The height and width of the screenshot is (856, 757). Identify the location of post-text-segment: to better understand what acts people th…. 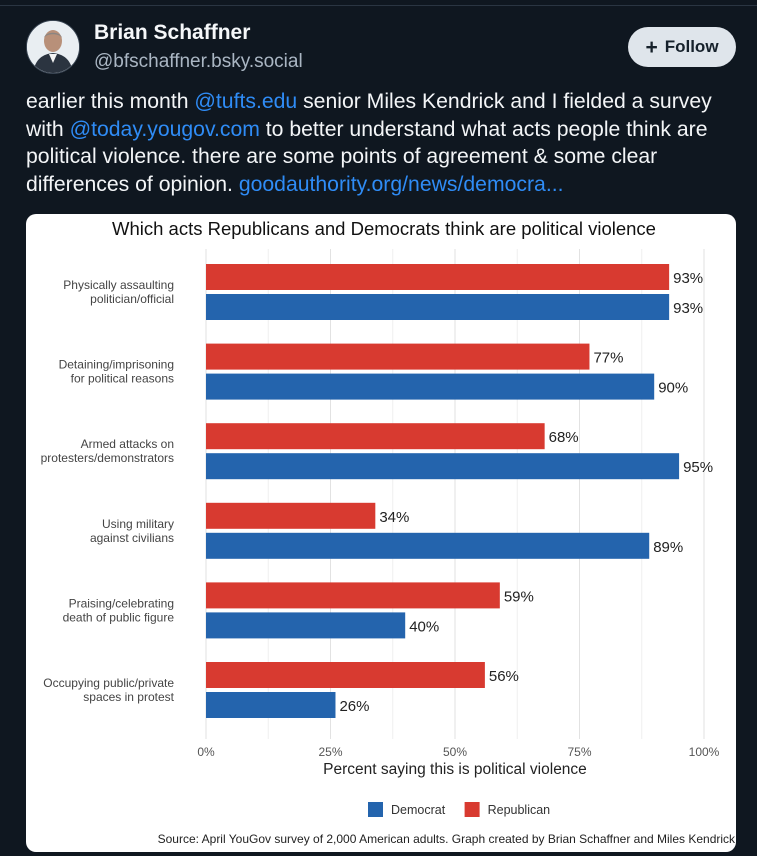
(367, 156).